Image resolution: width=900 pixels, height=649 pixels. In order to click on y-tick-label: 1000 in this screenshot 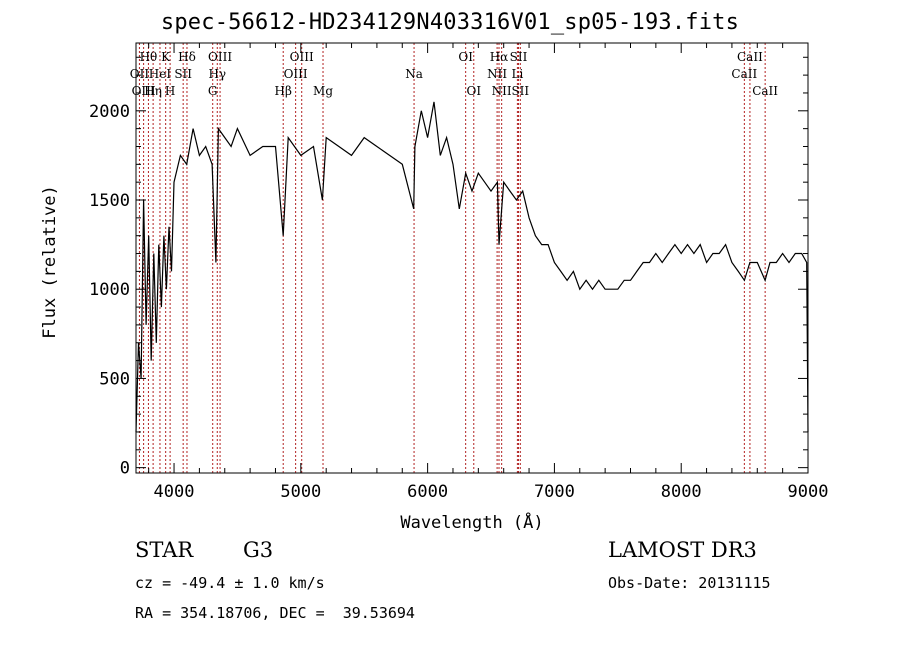, I will do `click(109, 290)`.